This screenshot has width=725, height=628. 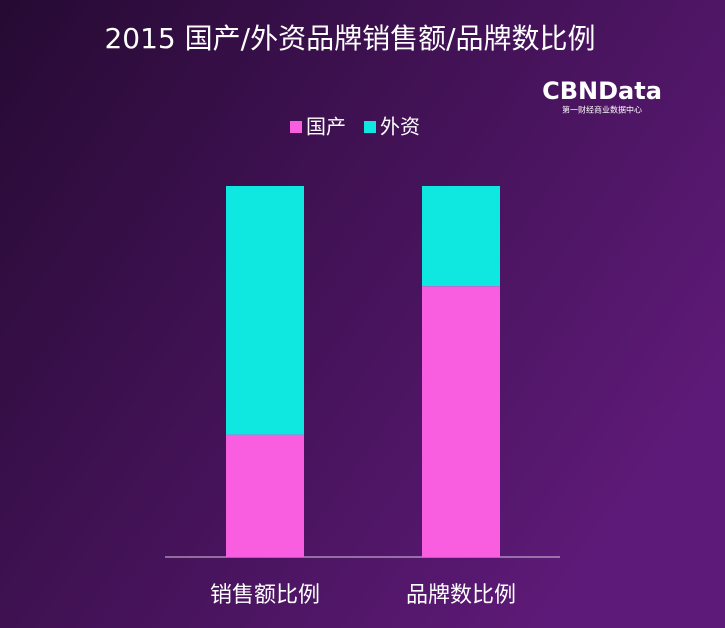 What do you see at coordinates (400, 127) in the screenshot?
I see `legend-label: 外资` at bounding box center [400, 127].